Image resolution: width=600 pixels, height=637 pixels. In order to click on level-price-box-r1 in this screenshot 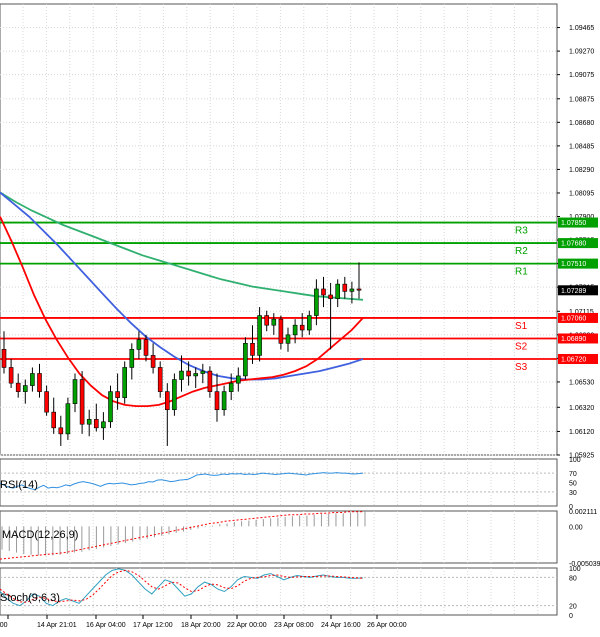, I will do `click(578, 263)`.